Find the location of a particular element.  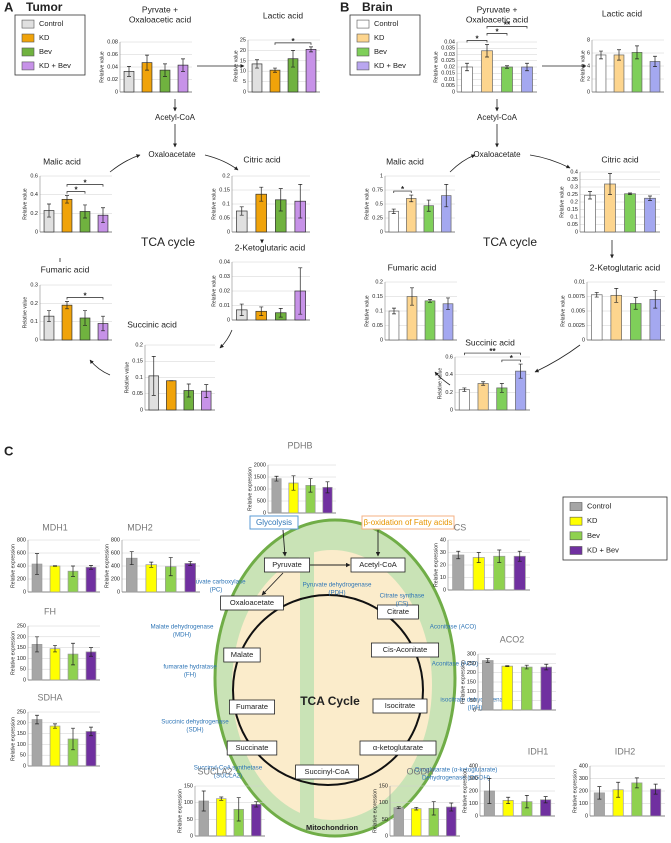

y-tick-label: 300 is located at coordinates (471, 654).